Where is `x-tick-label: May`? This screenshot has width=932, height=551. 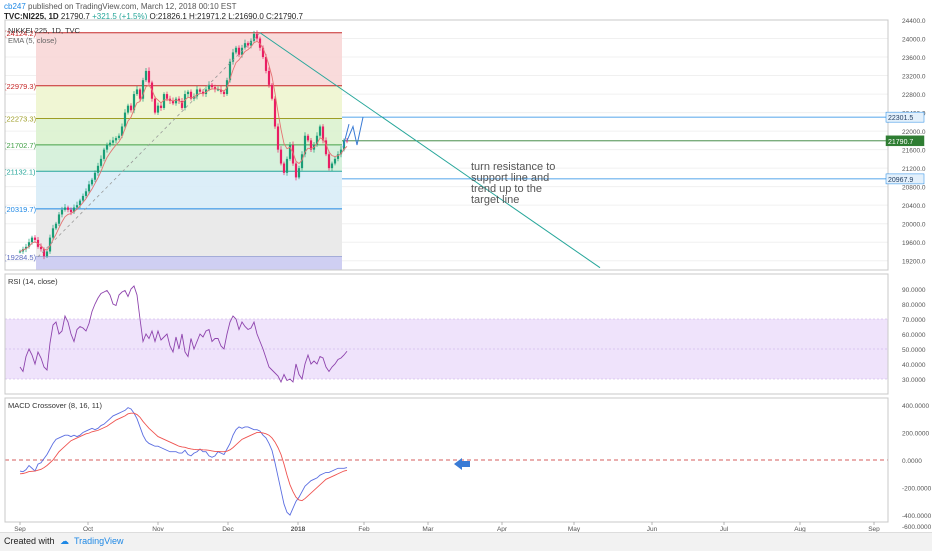 x-tick-label: May is located at coordinates (574, 529).